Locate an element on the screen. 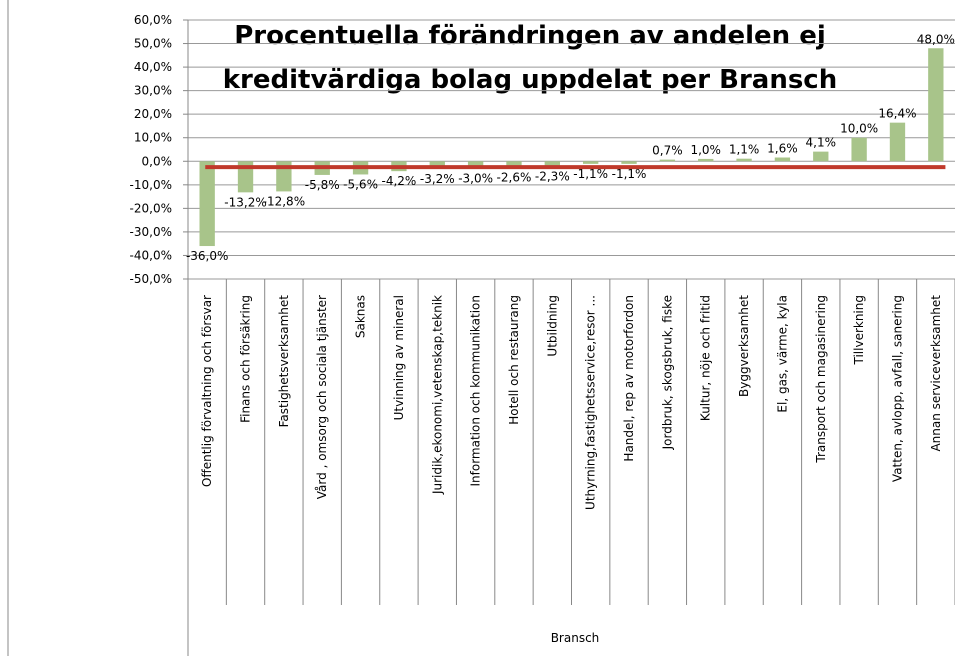 The width and height of the screenshot is (955, 656). data-label: 16,4% is located at coordinates (897, 114).